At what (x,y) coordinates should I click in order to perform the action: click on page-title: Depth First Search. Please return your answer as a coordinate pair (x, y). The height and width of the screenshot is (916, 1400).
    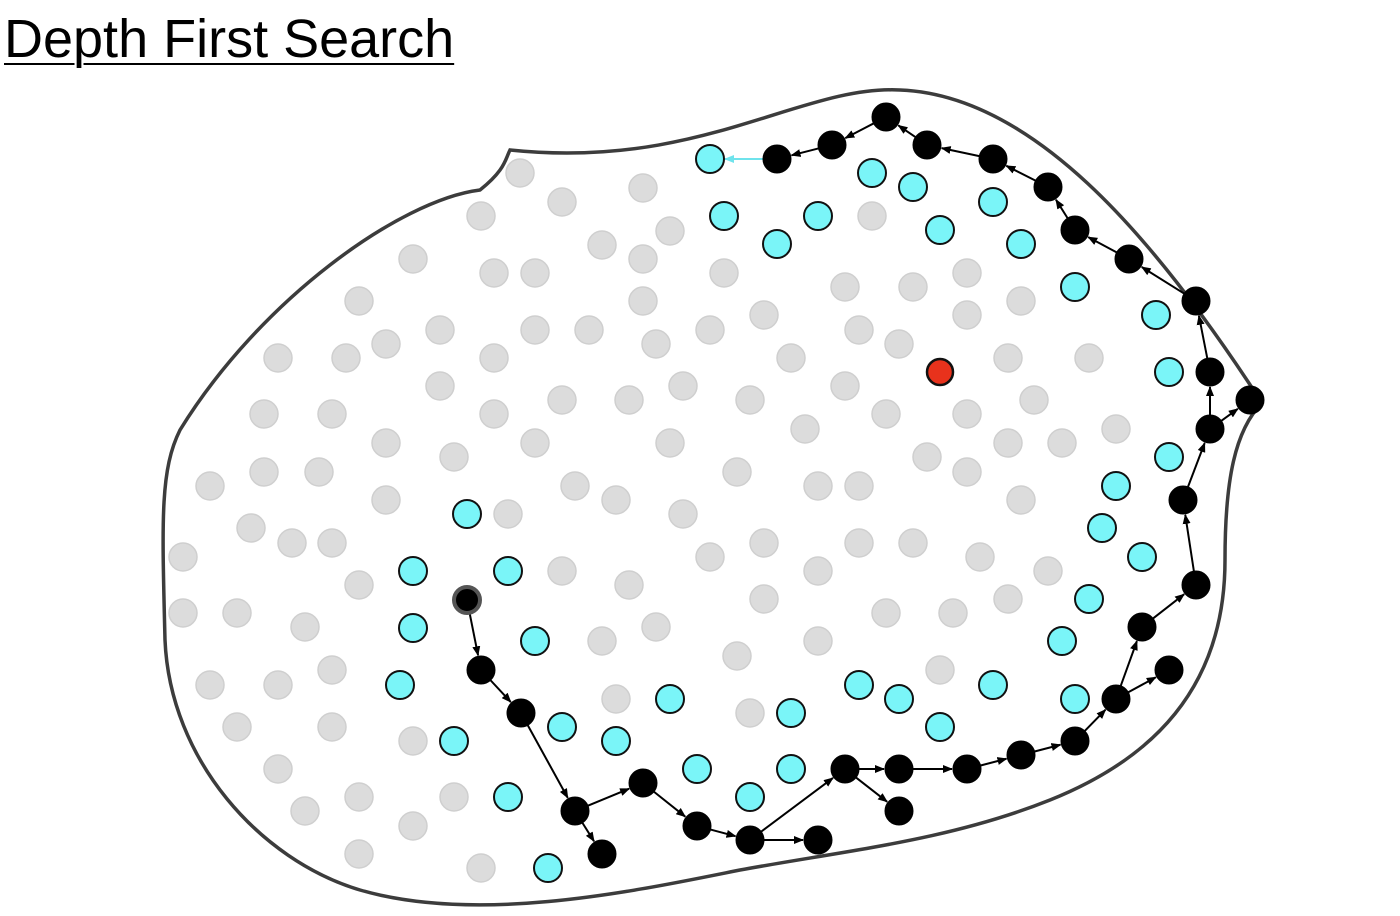
    Looking at the image, I should click on (229, 39).